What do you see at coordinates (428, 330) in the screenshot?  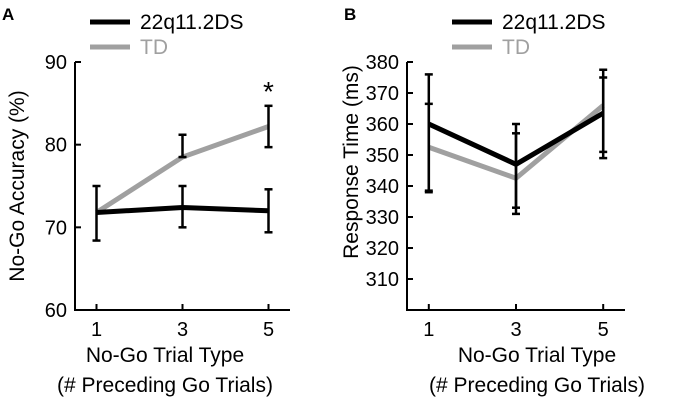 I see `panel-b-x-tick-label: 1` at bounding box center [428, 330].